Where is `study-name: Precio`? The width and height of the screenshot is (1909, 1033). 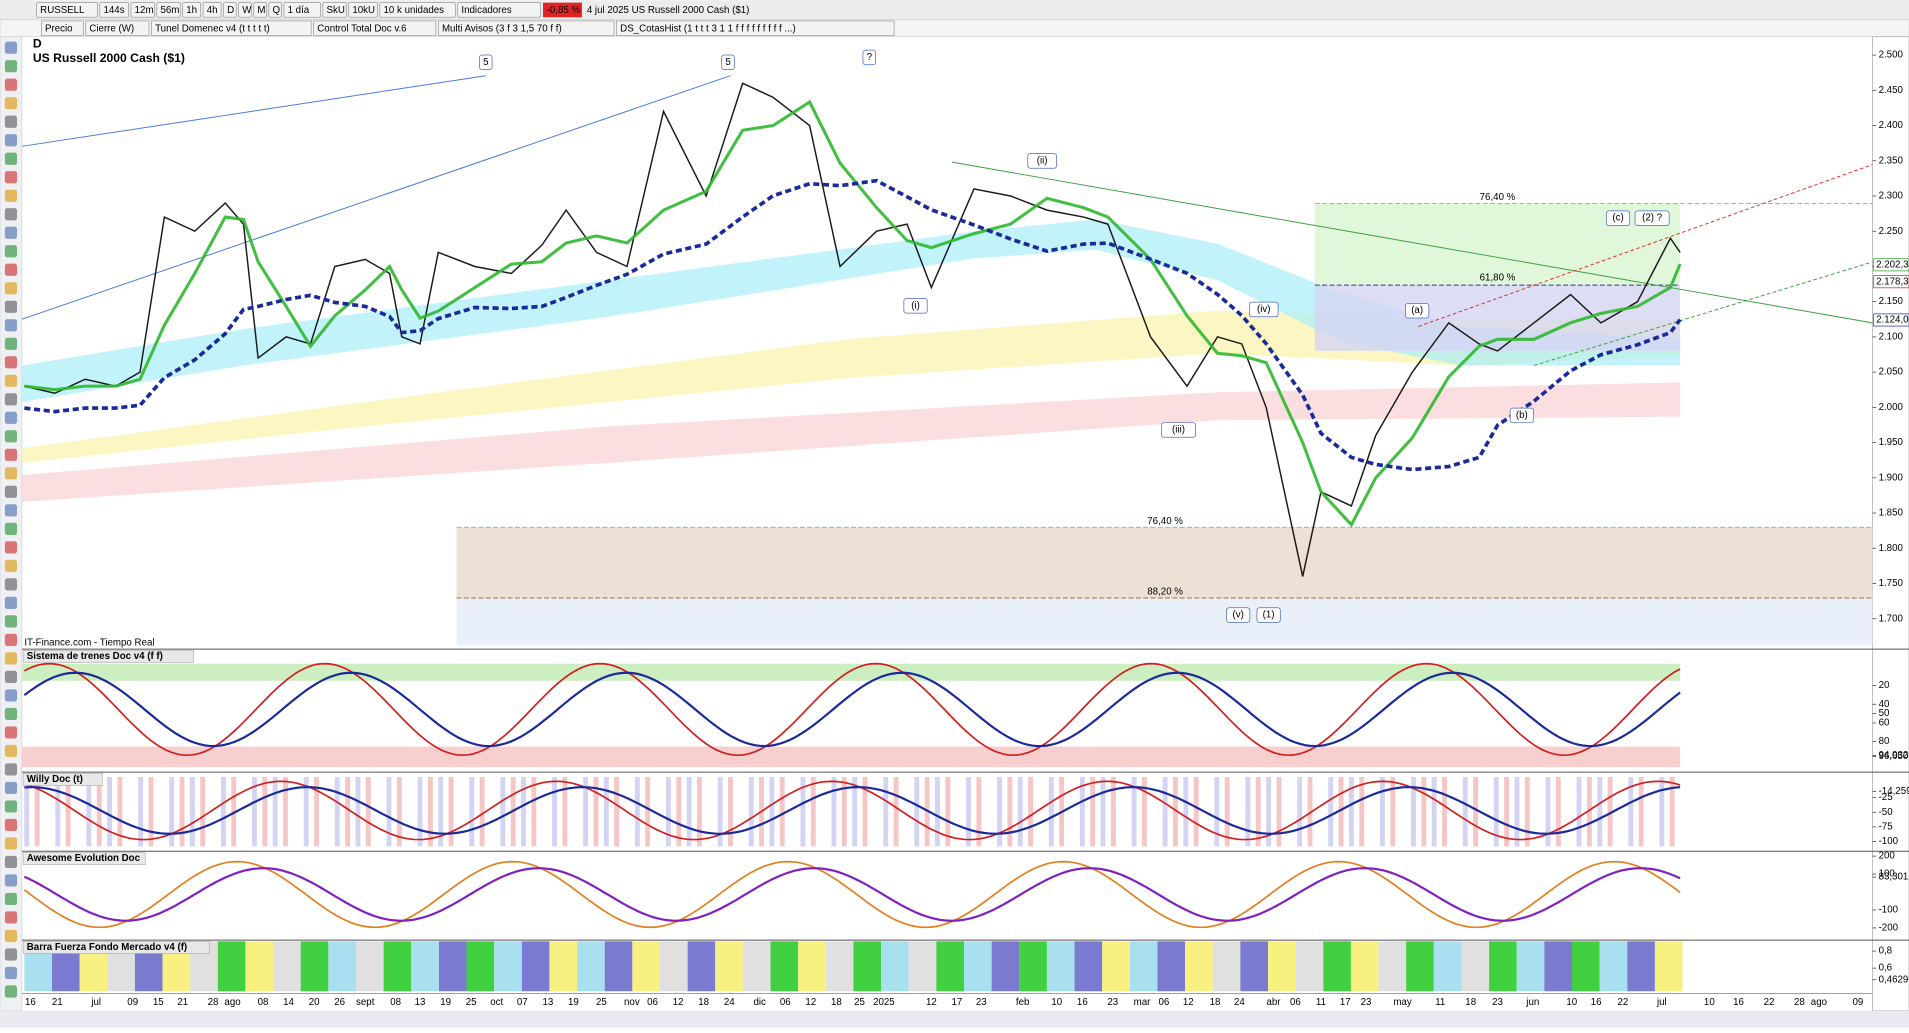
study-name: Precio is located at coordinates (59, 28).